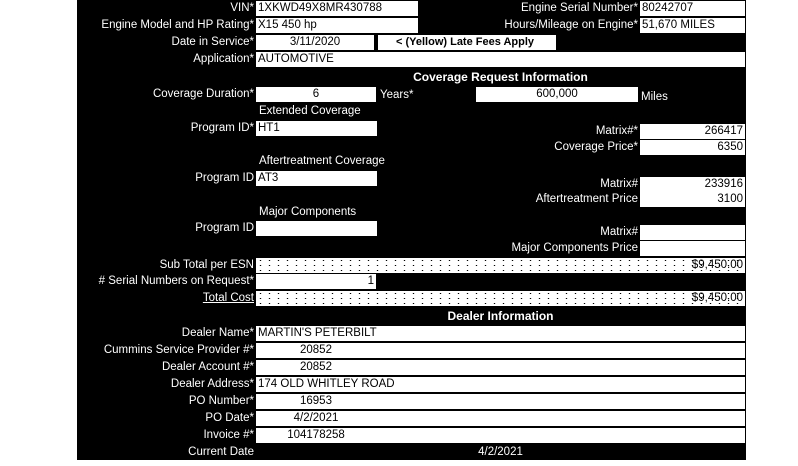  Describe the element at coordinates (500, 384) in the screenshot. I see `dealer-row-field: 174 OLD WHITLEY ROAD` at that location.